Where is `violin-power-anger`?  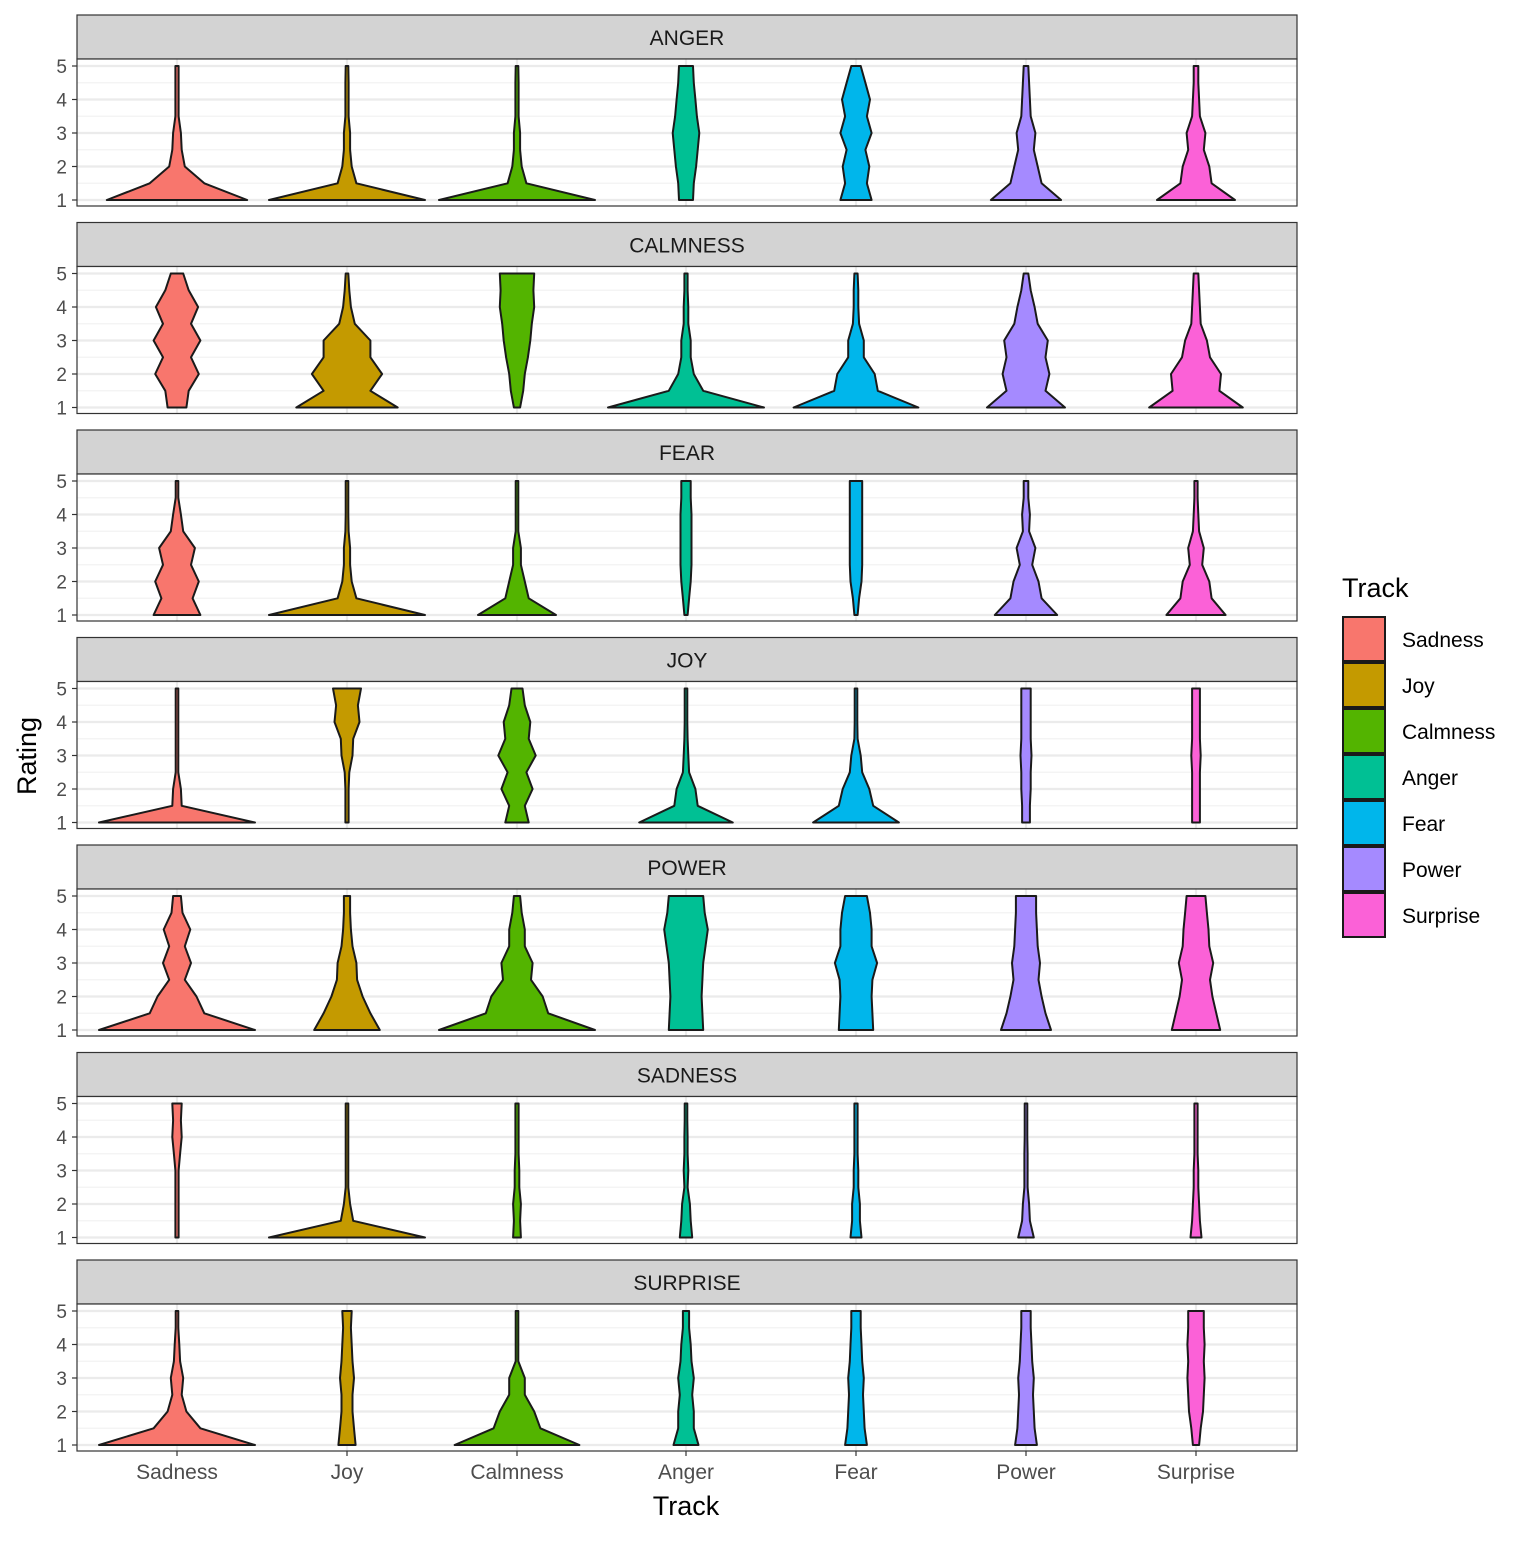
violin-power-anger is located at coordinates (686, 963).